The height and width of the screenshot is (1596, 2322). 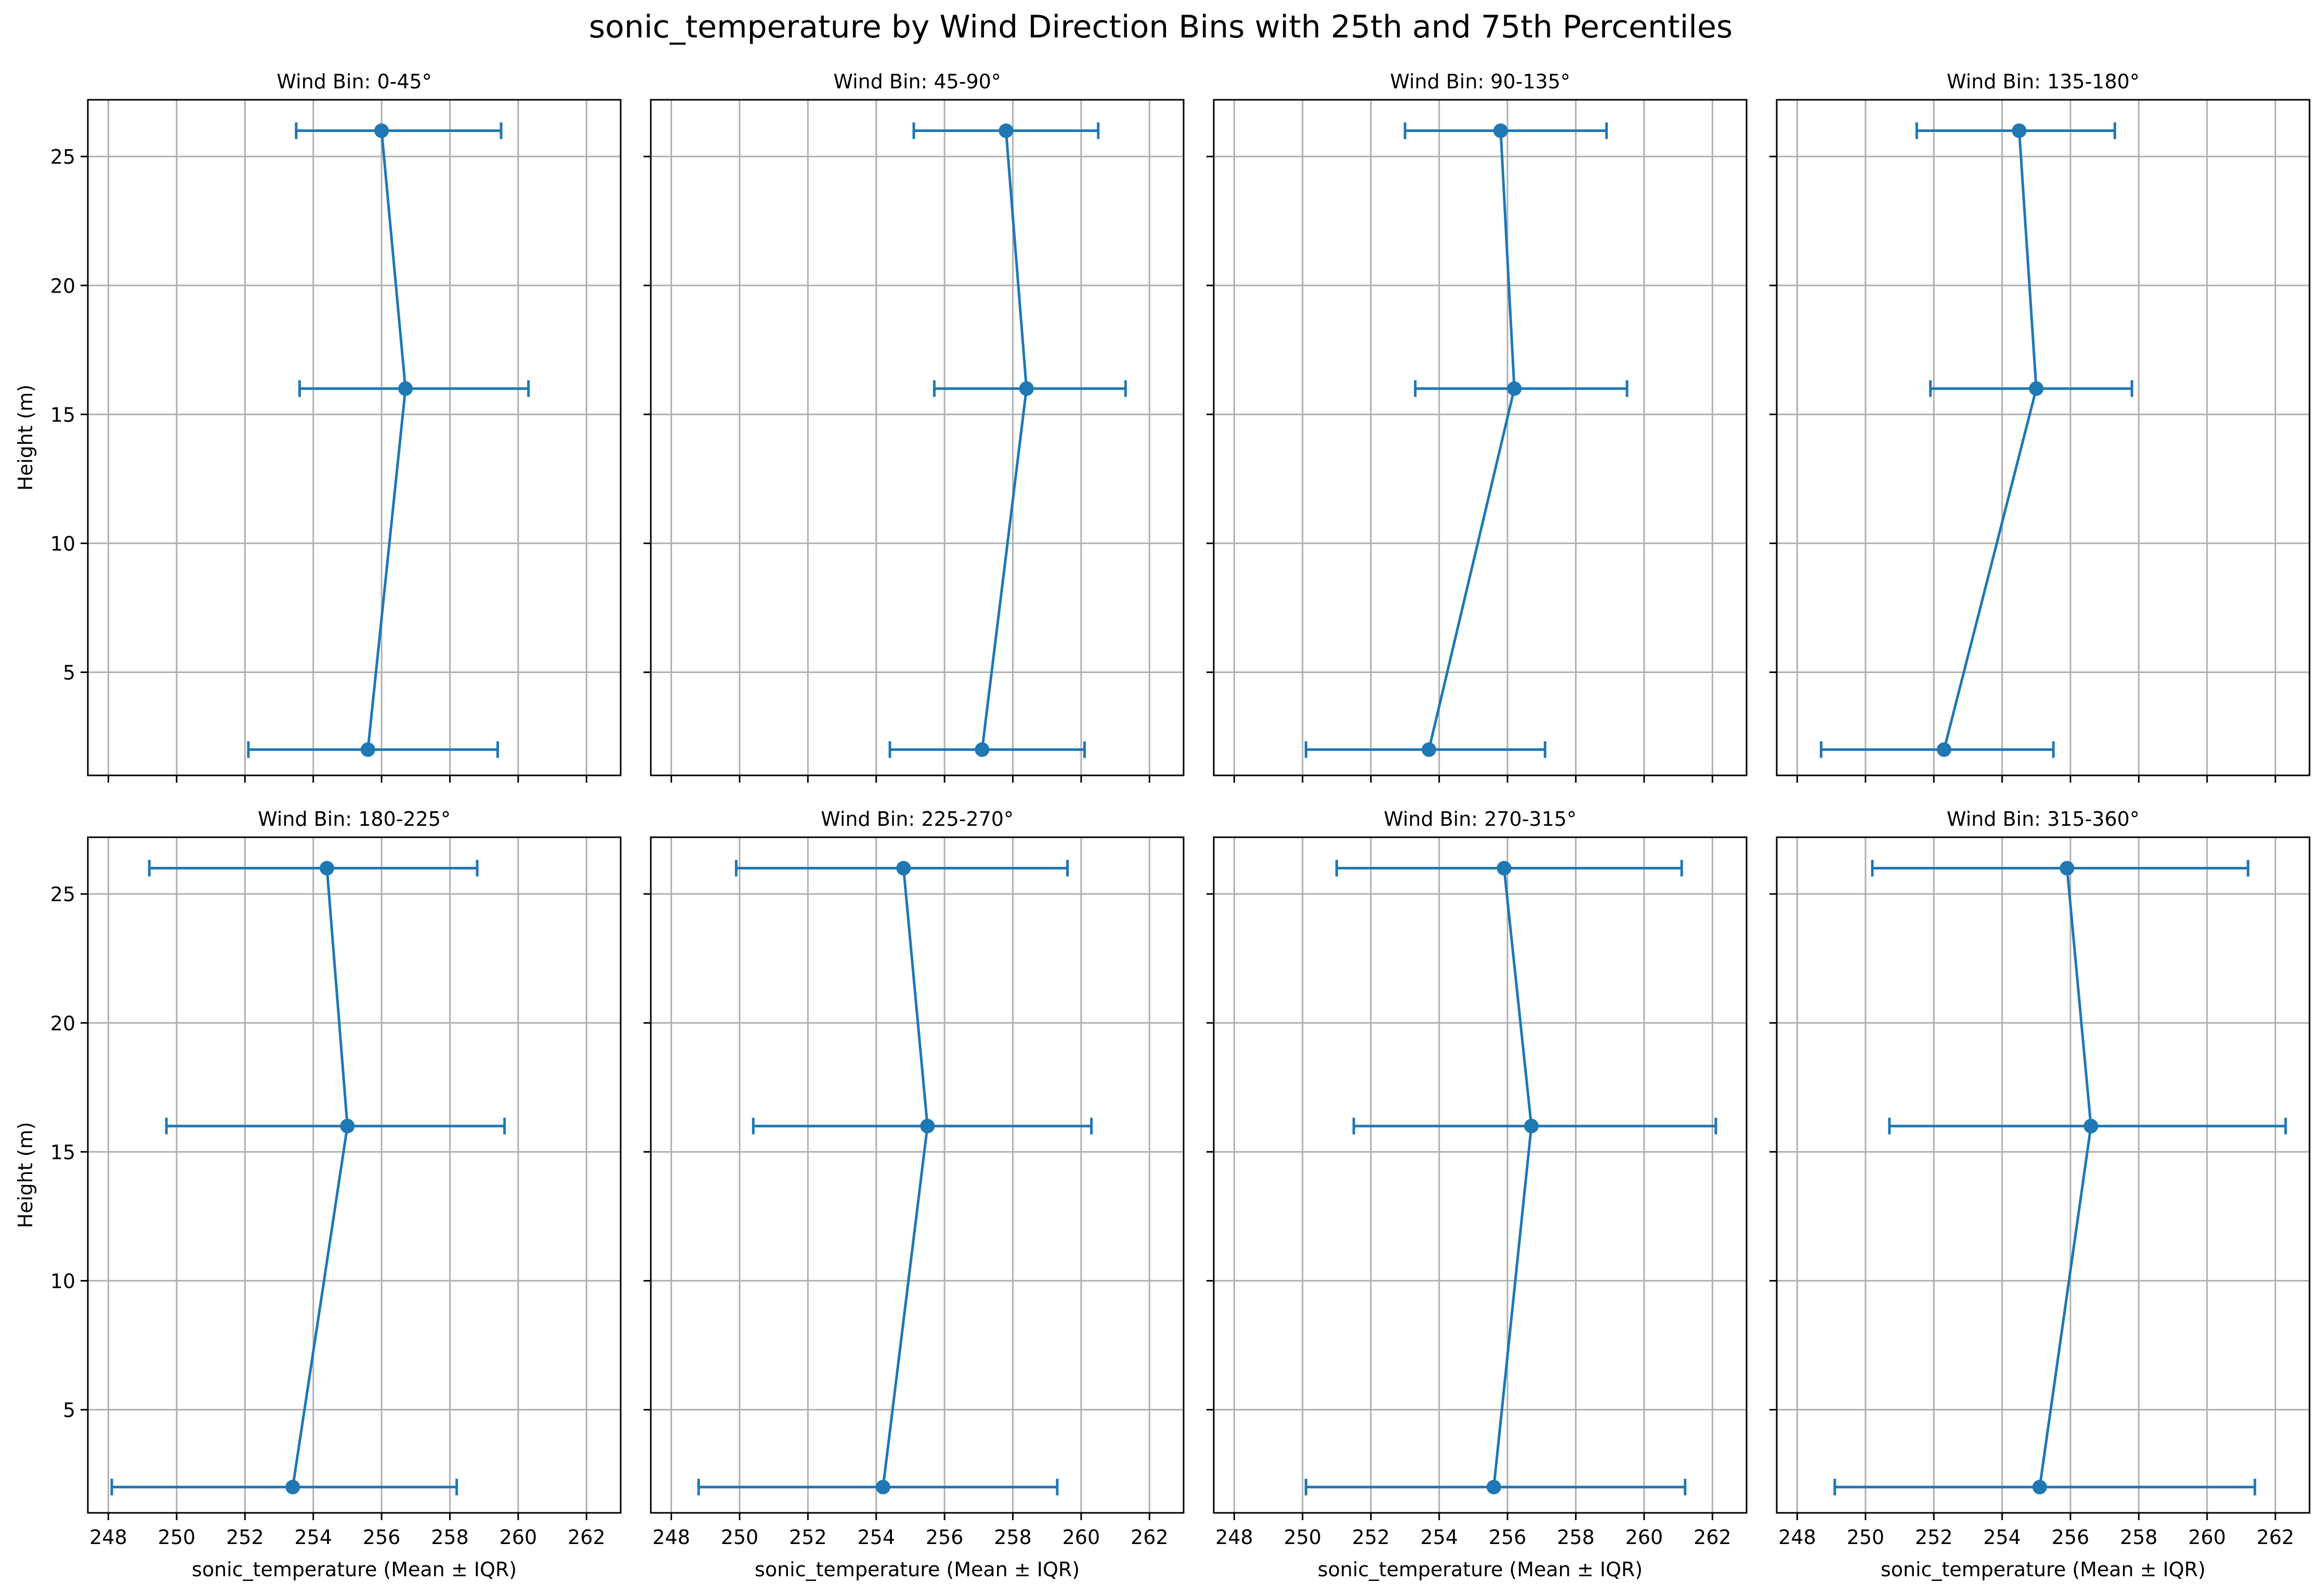 I want to click on subplot-4: Wind Bin: 135-180°, so click(x=2040, y=427).